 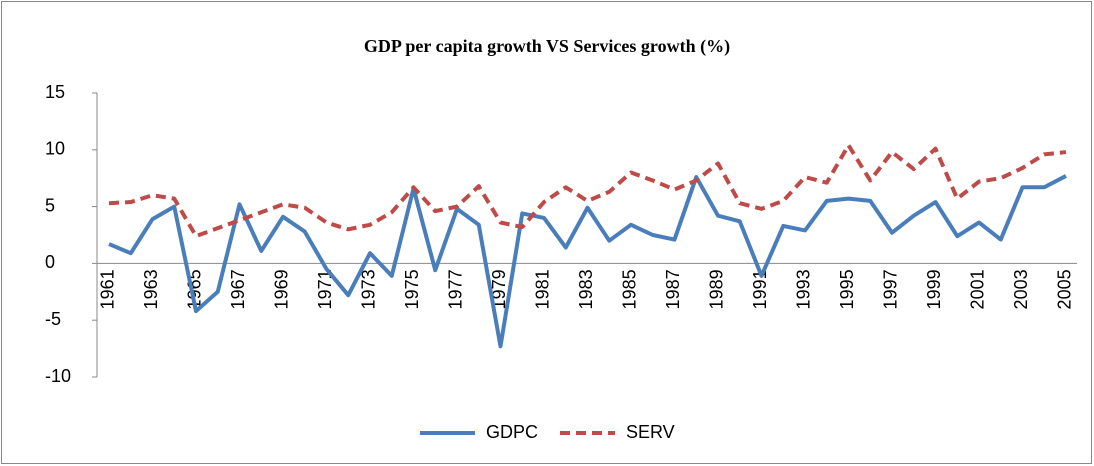 What do you see at coordinates (325, 289) in the screenshot?
I see `x-tick-label: 1971` at bounding box center [325, 289].